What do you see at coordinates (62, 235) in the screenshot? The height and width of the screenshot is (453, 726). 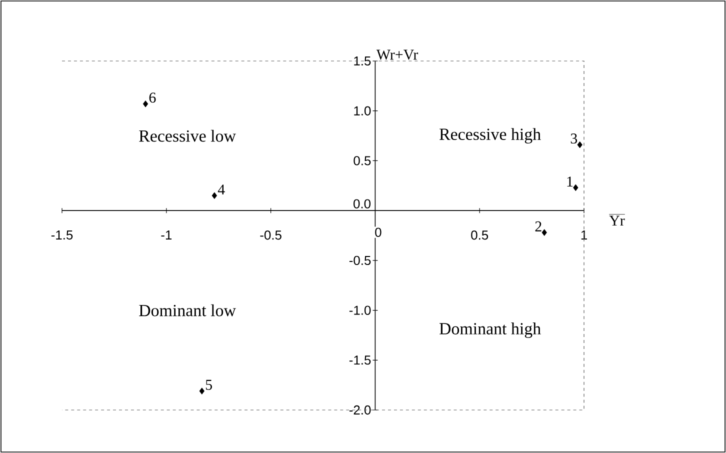 I see `x-tick-label: -1.5` at bounding box center [62, 235].